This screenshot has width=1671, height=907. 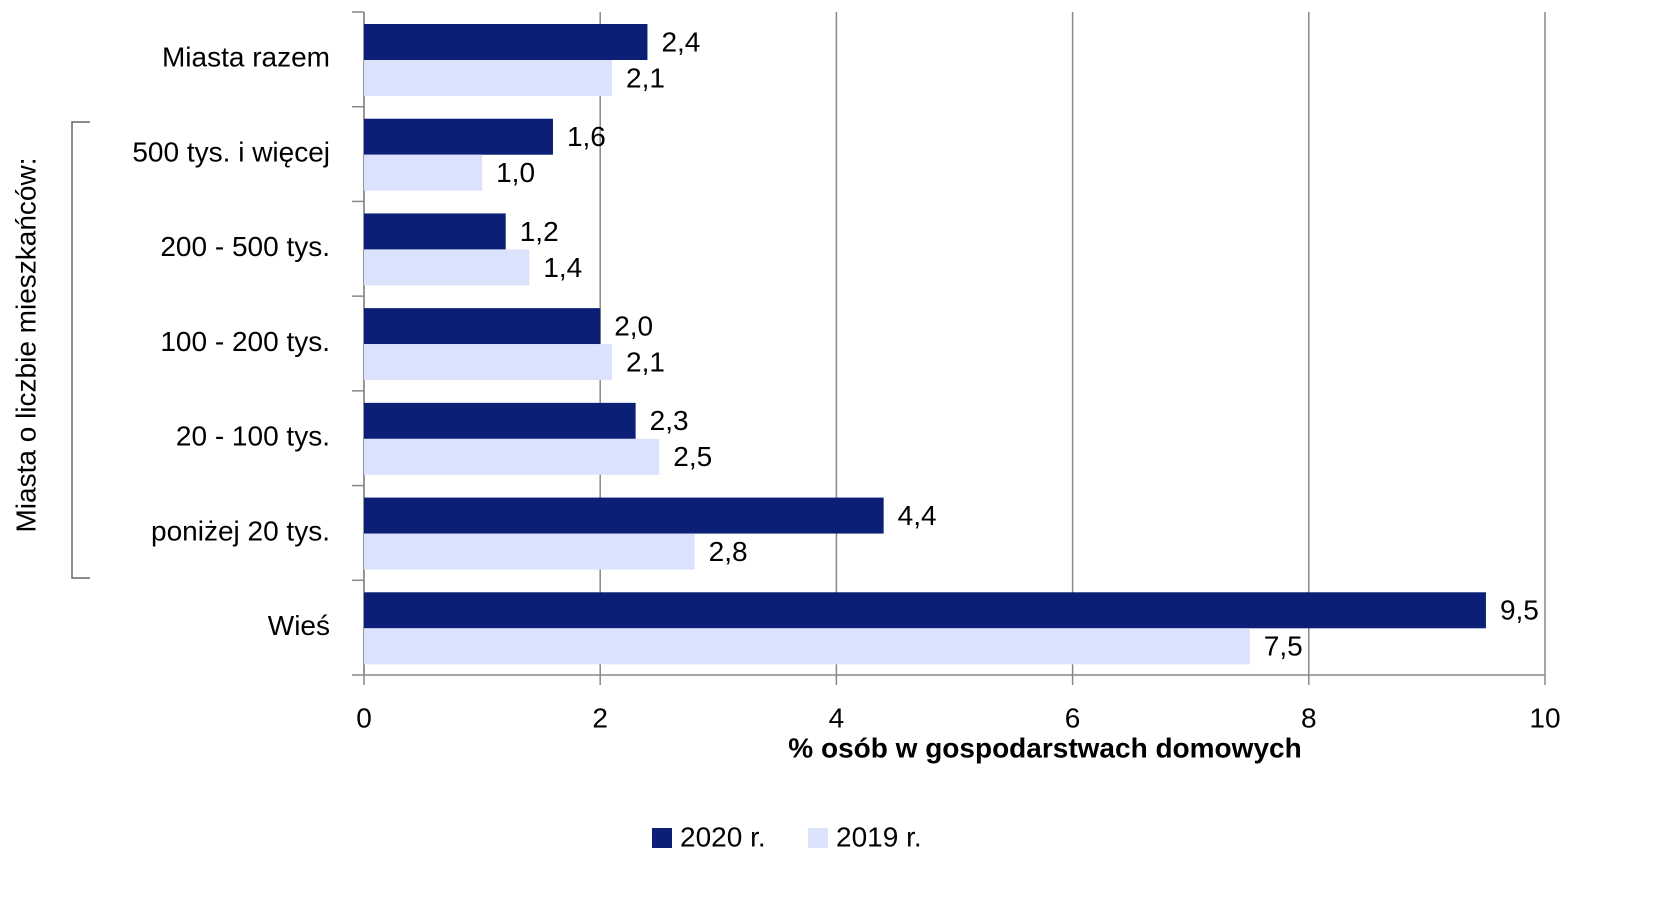 What do you see at coordinates (1544, 717) in the screenshot?
I see `x-tick-label: 10` at bounding box center [1544, 717].